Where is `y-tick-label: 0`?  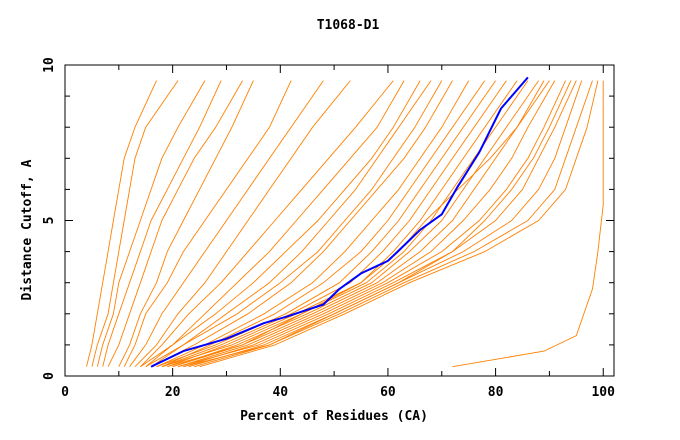 y-tick-label: 0 is located at coordinates (49, 376).